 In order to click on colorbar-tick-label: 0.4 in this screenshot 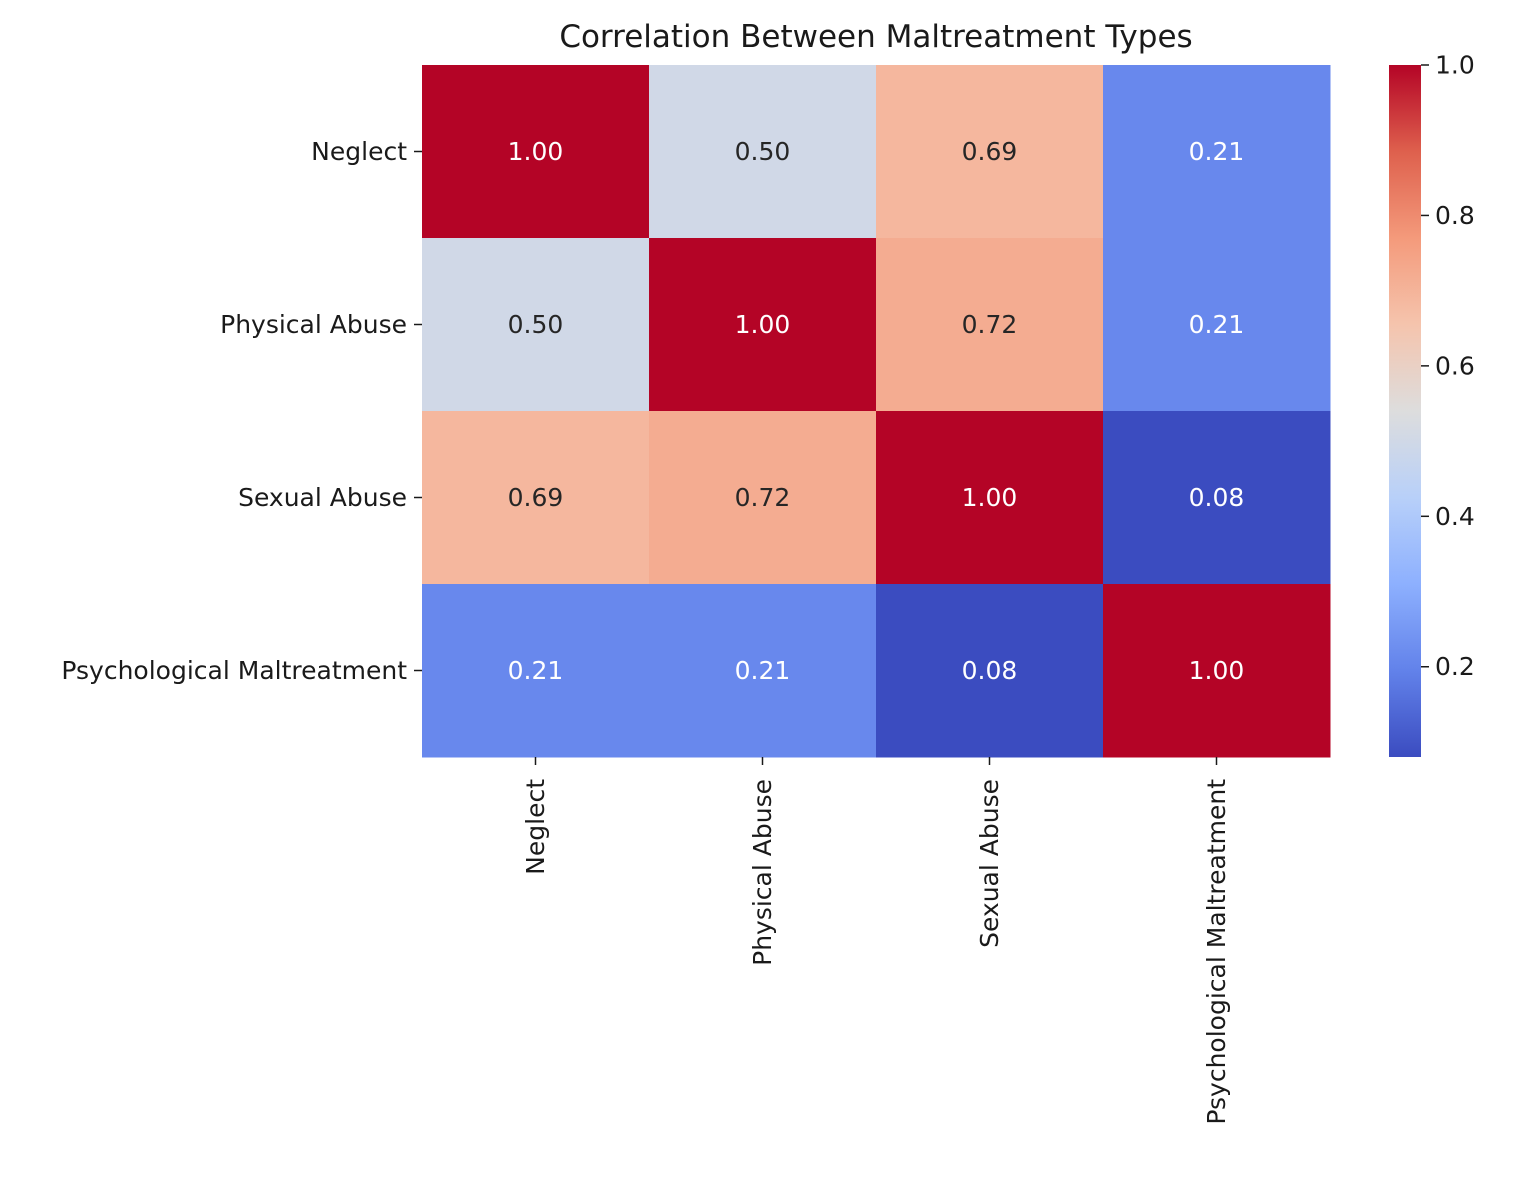, I will do `click(1455, 516)`.